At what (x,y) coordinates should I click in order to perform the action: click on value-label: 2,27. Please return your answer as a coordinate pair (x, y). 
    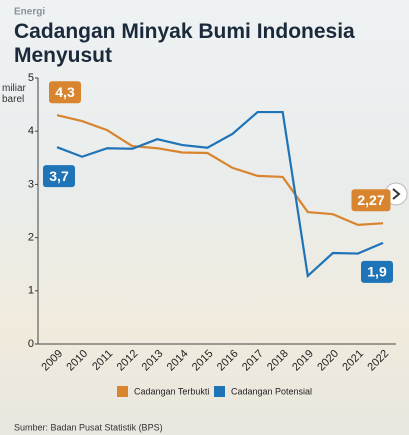
    Looking at the image, I should click on (370, 200).